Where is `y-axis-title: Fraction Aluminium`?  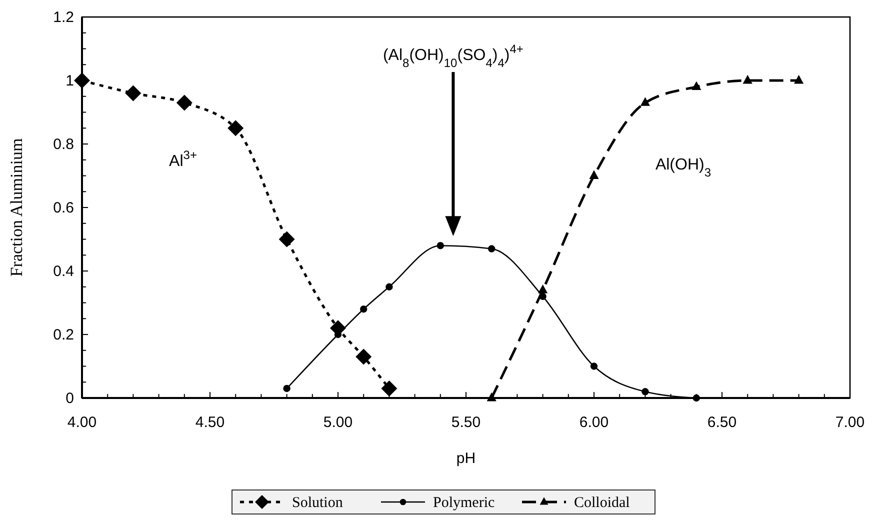 y-axis-title: Fraction Aluminium is located at coordinates (16, 207).